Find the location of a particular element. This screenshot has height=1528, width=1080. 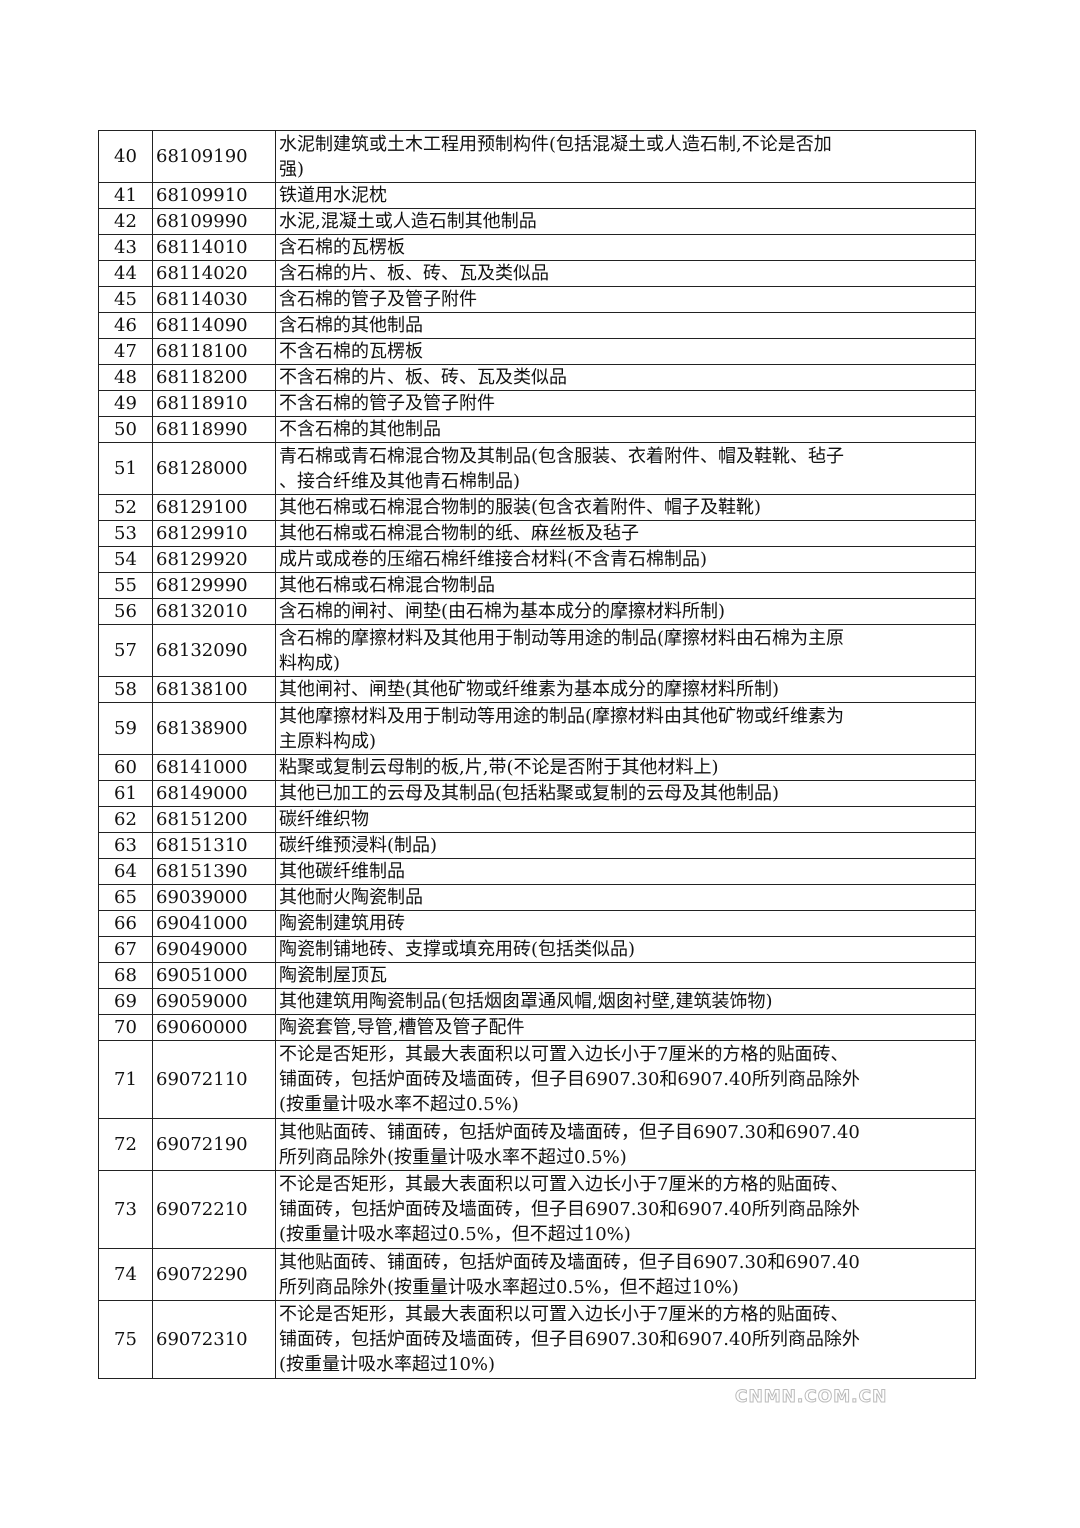

hs-code-cell: 68138900 is located at coordinates (214, 728).